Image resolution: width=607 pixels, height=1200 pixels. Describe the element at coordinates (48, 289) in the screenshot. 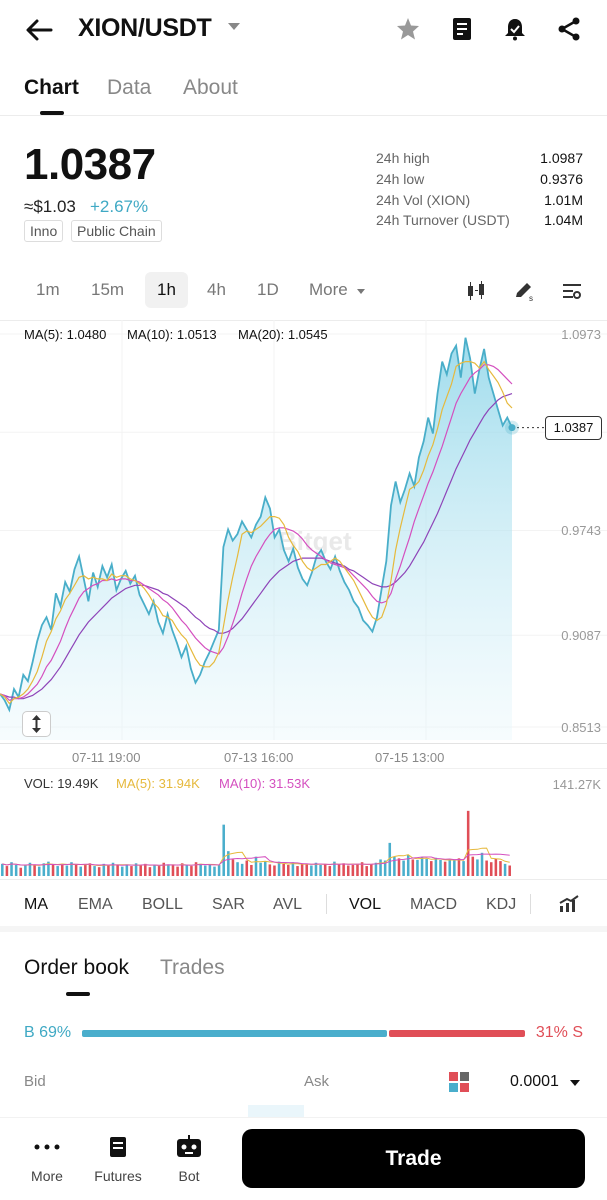

I see `interval-1m: 1m` at that location.